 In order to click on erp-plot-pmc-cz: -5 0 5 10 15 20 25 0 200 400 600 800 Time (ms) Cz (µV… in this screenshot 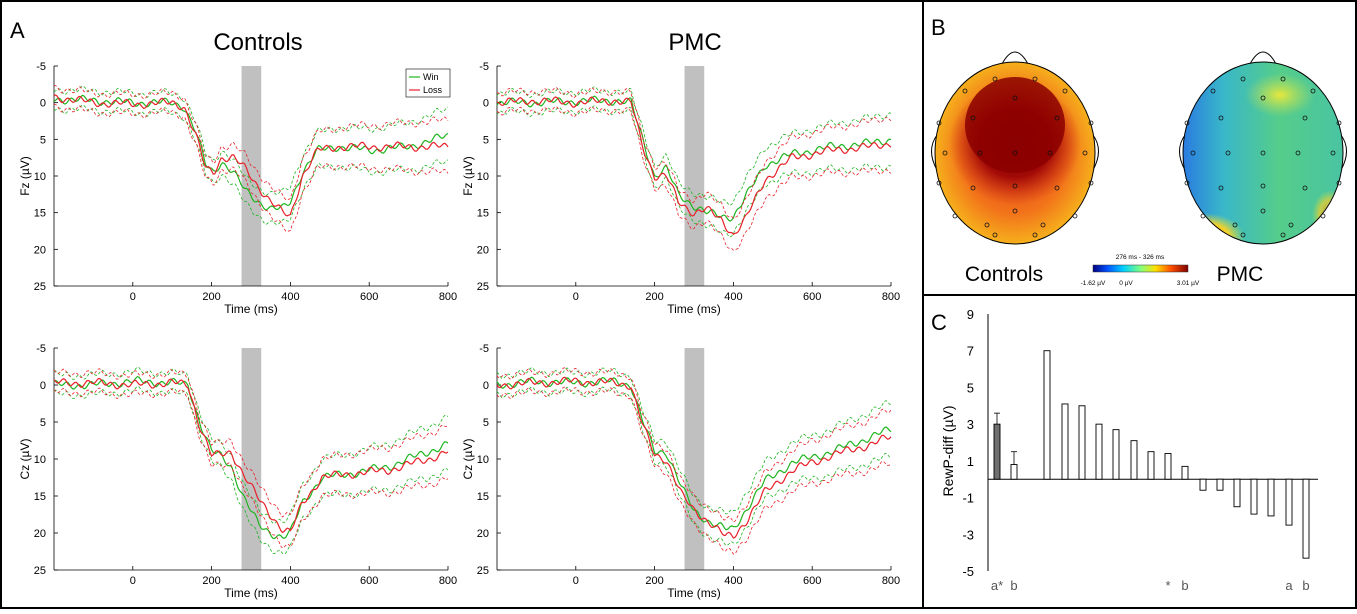, I will do `click(680, 471)`.